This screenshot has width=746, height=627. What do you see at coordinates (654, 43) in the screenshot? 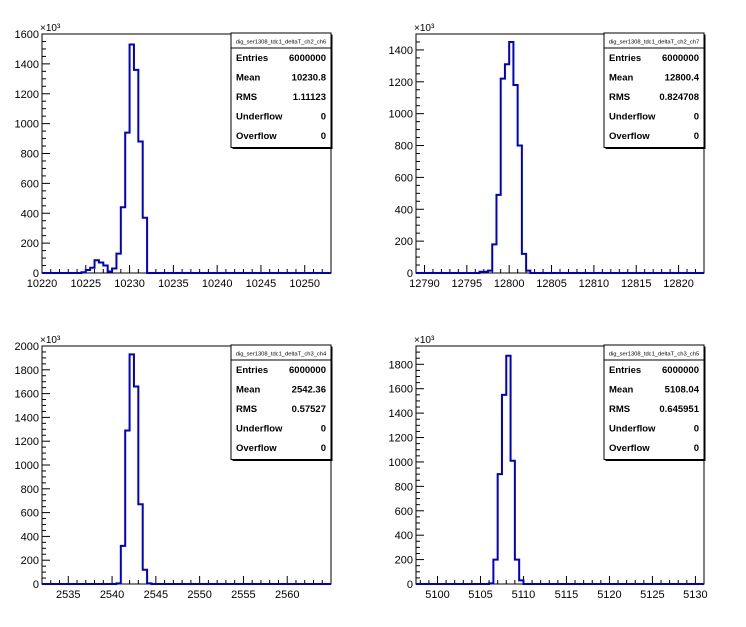
I see `stats-box-title: dig_ser1308_tdc1_deltaT_ch2_ch7` at bounding box center [654, 43].